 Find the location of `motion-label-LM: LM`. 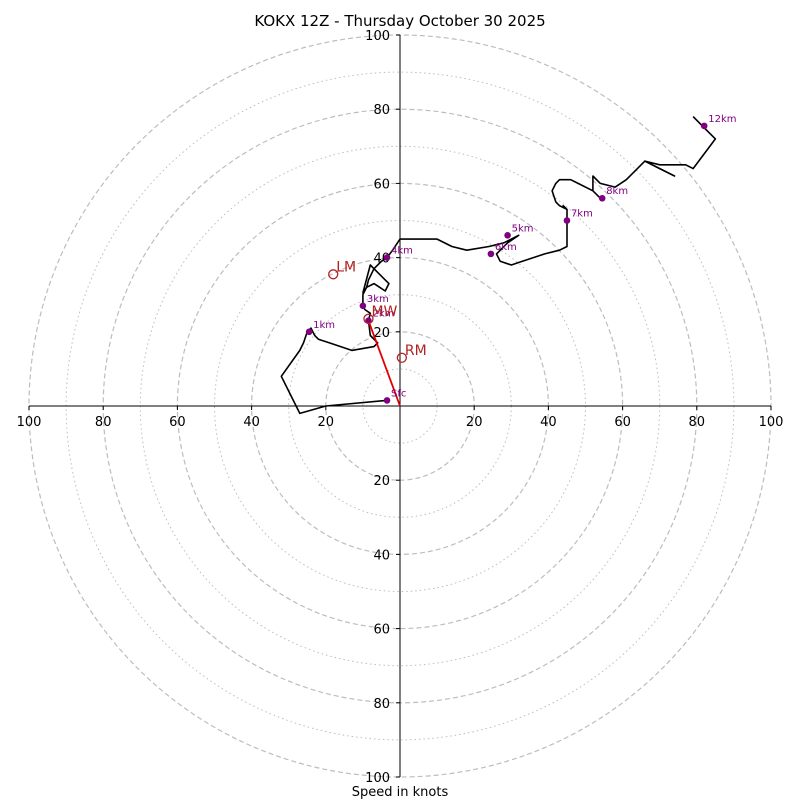

motion-label-LM: LM is located at coordinates (346, 267).